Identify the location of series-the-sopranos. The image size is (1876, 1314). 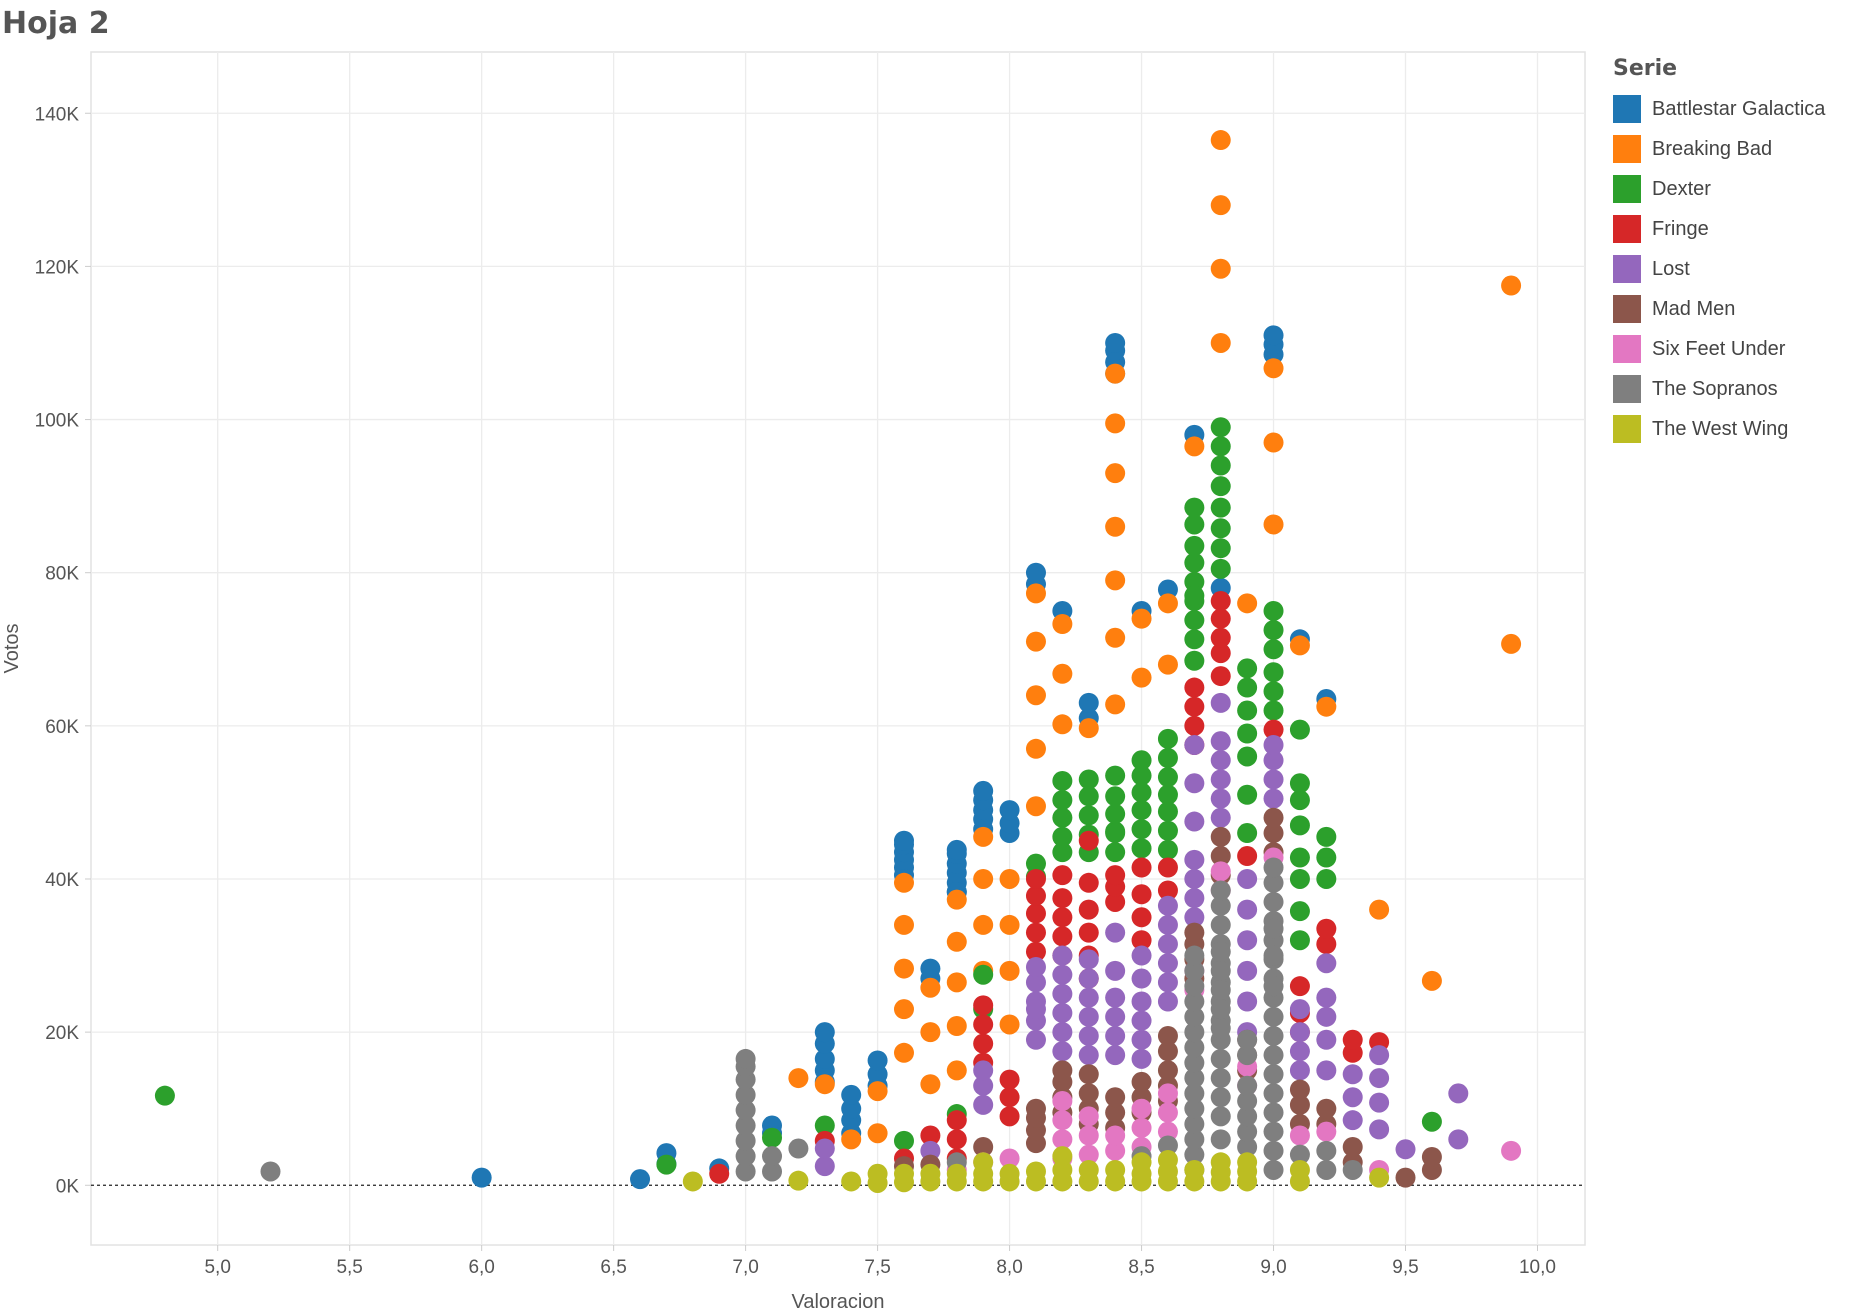
(811, 1019).